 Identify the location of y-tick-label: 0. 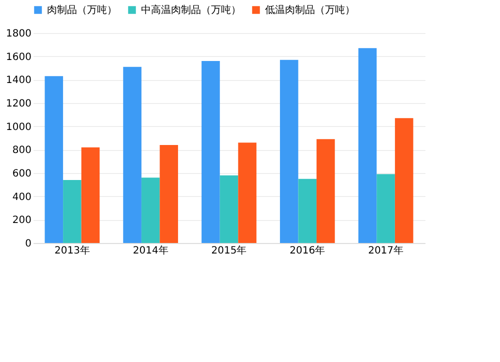
(28, 244).